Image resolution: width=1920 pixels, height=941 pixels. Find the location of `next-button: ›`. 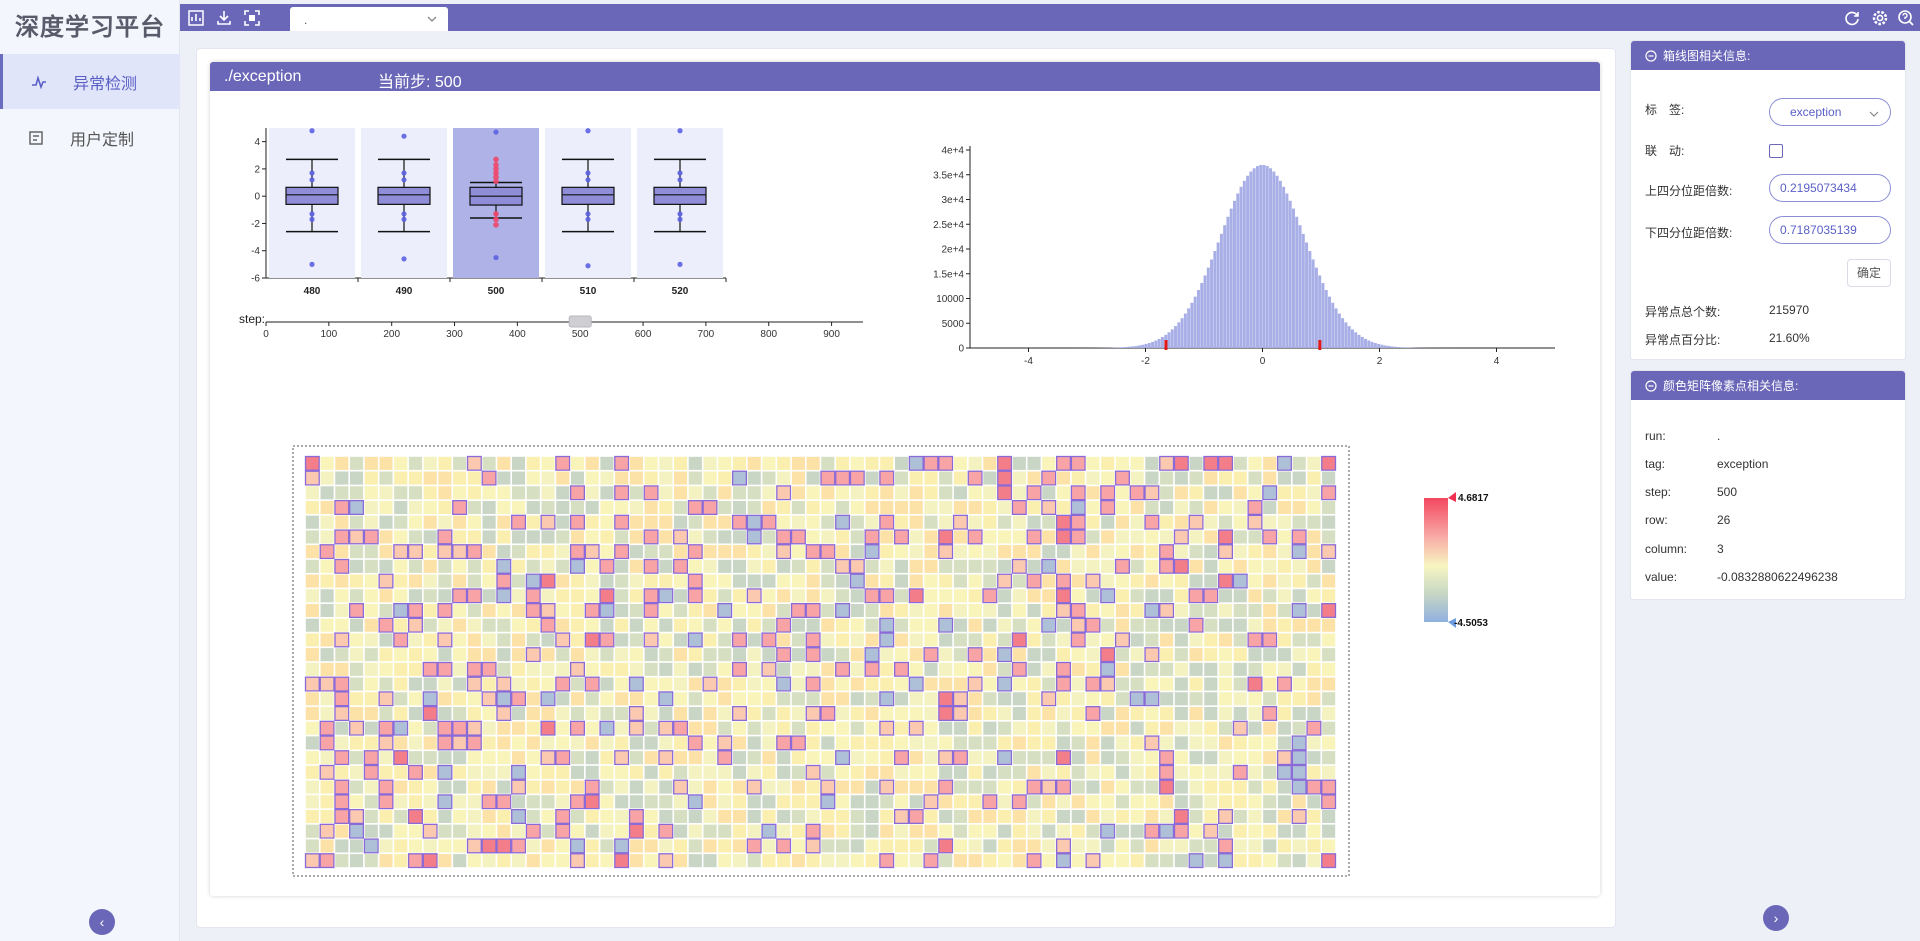

next-button: › is located at coordinates (1776, 918).